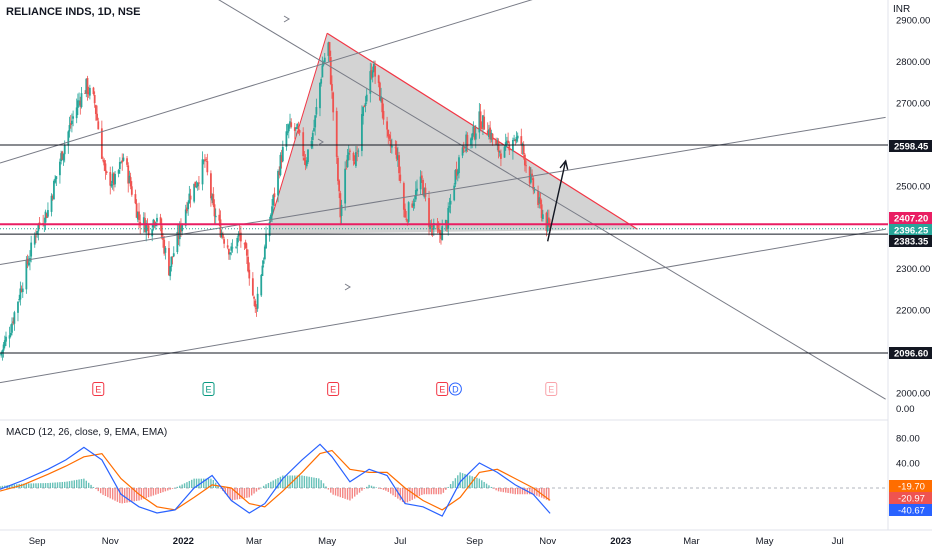  I want to click on price-tag: 2383.35, so click(910, 241).